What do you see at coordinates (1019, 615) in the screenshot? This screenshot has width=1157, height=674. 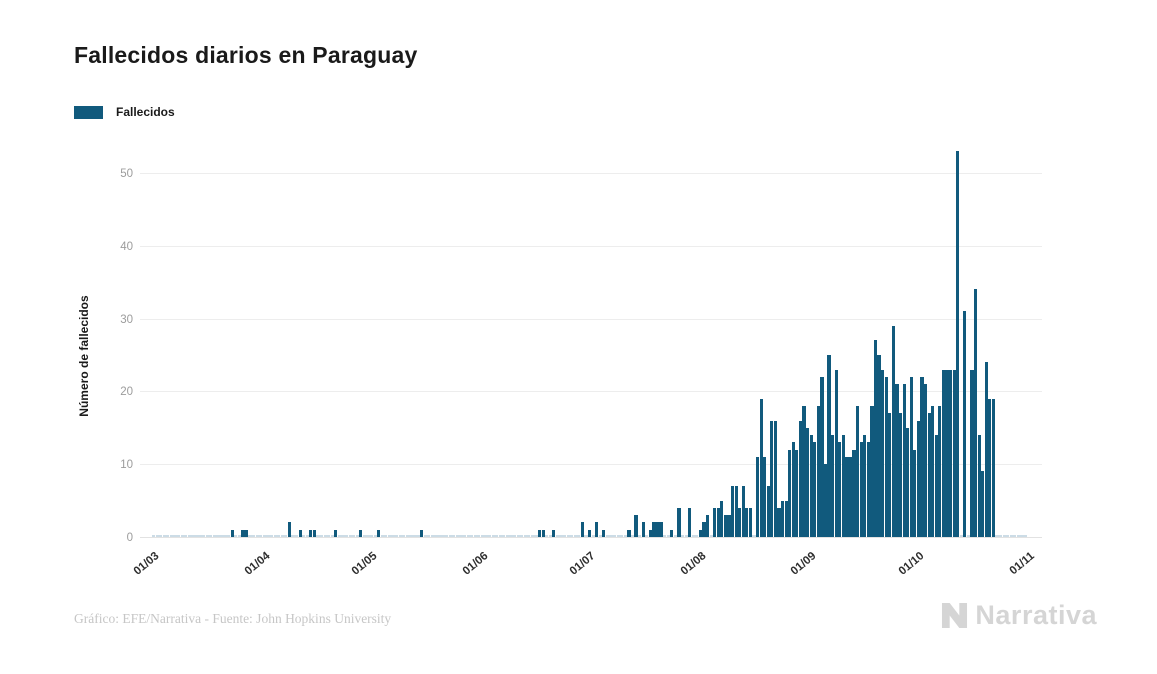 I see `brand-logo: Narrativa` at bounding box center [1019, 615].